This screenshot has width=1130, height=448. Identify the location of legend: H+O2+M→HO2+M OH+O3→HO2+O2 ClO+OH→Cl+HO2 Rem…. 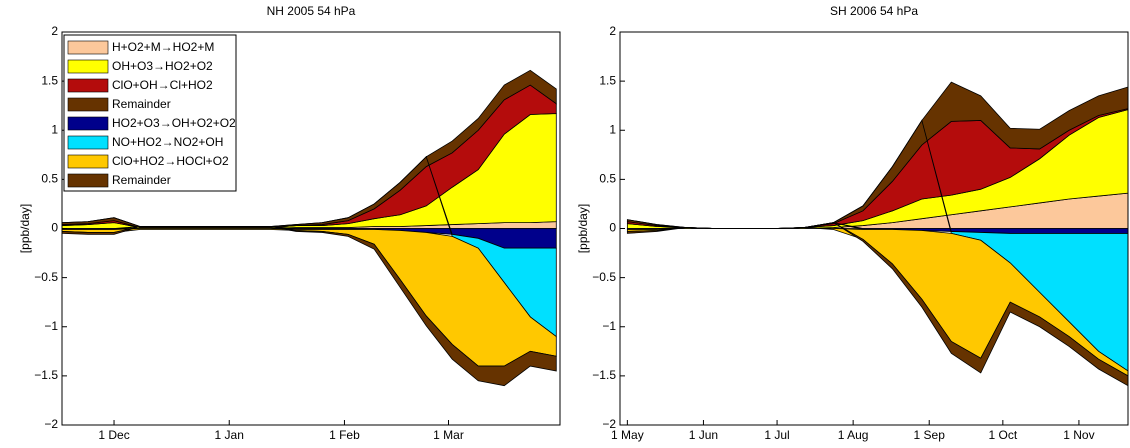
(150, 113).